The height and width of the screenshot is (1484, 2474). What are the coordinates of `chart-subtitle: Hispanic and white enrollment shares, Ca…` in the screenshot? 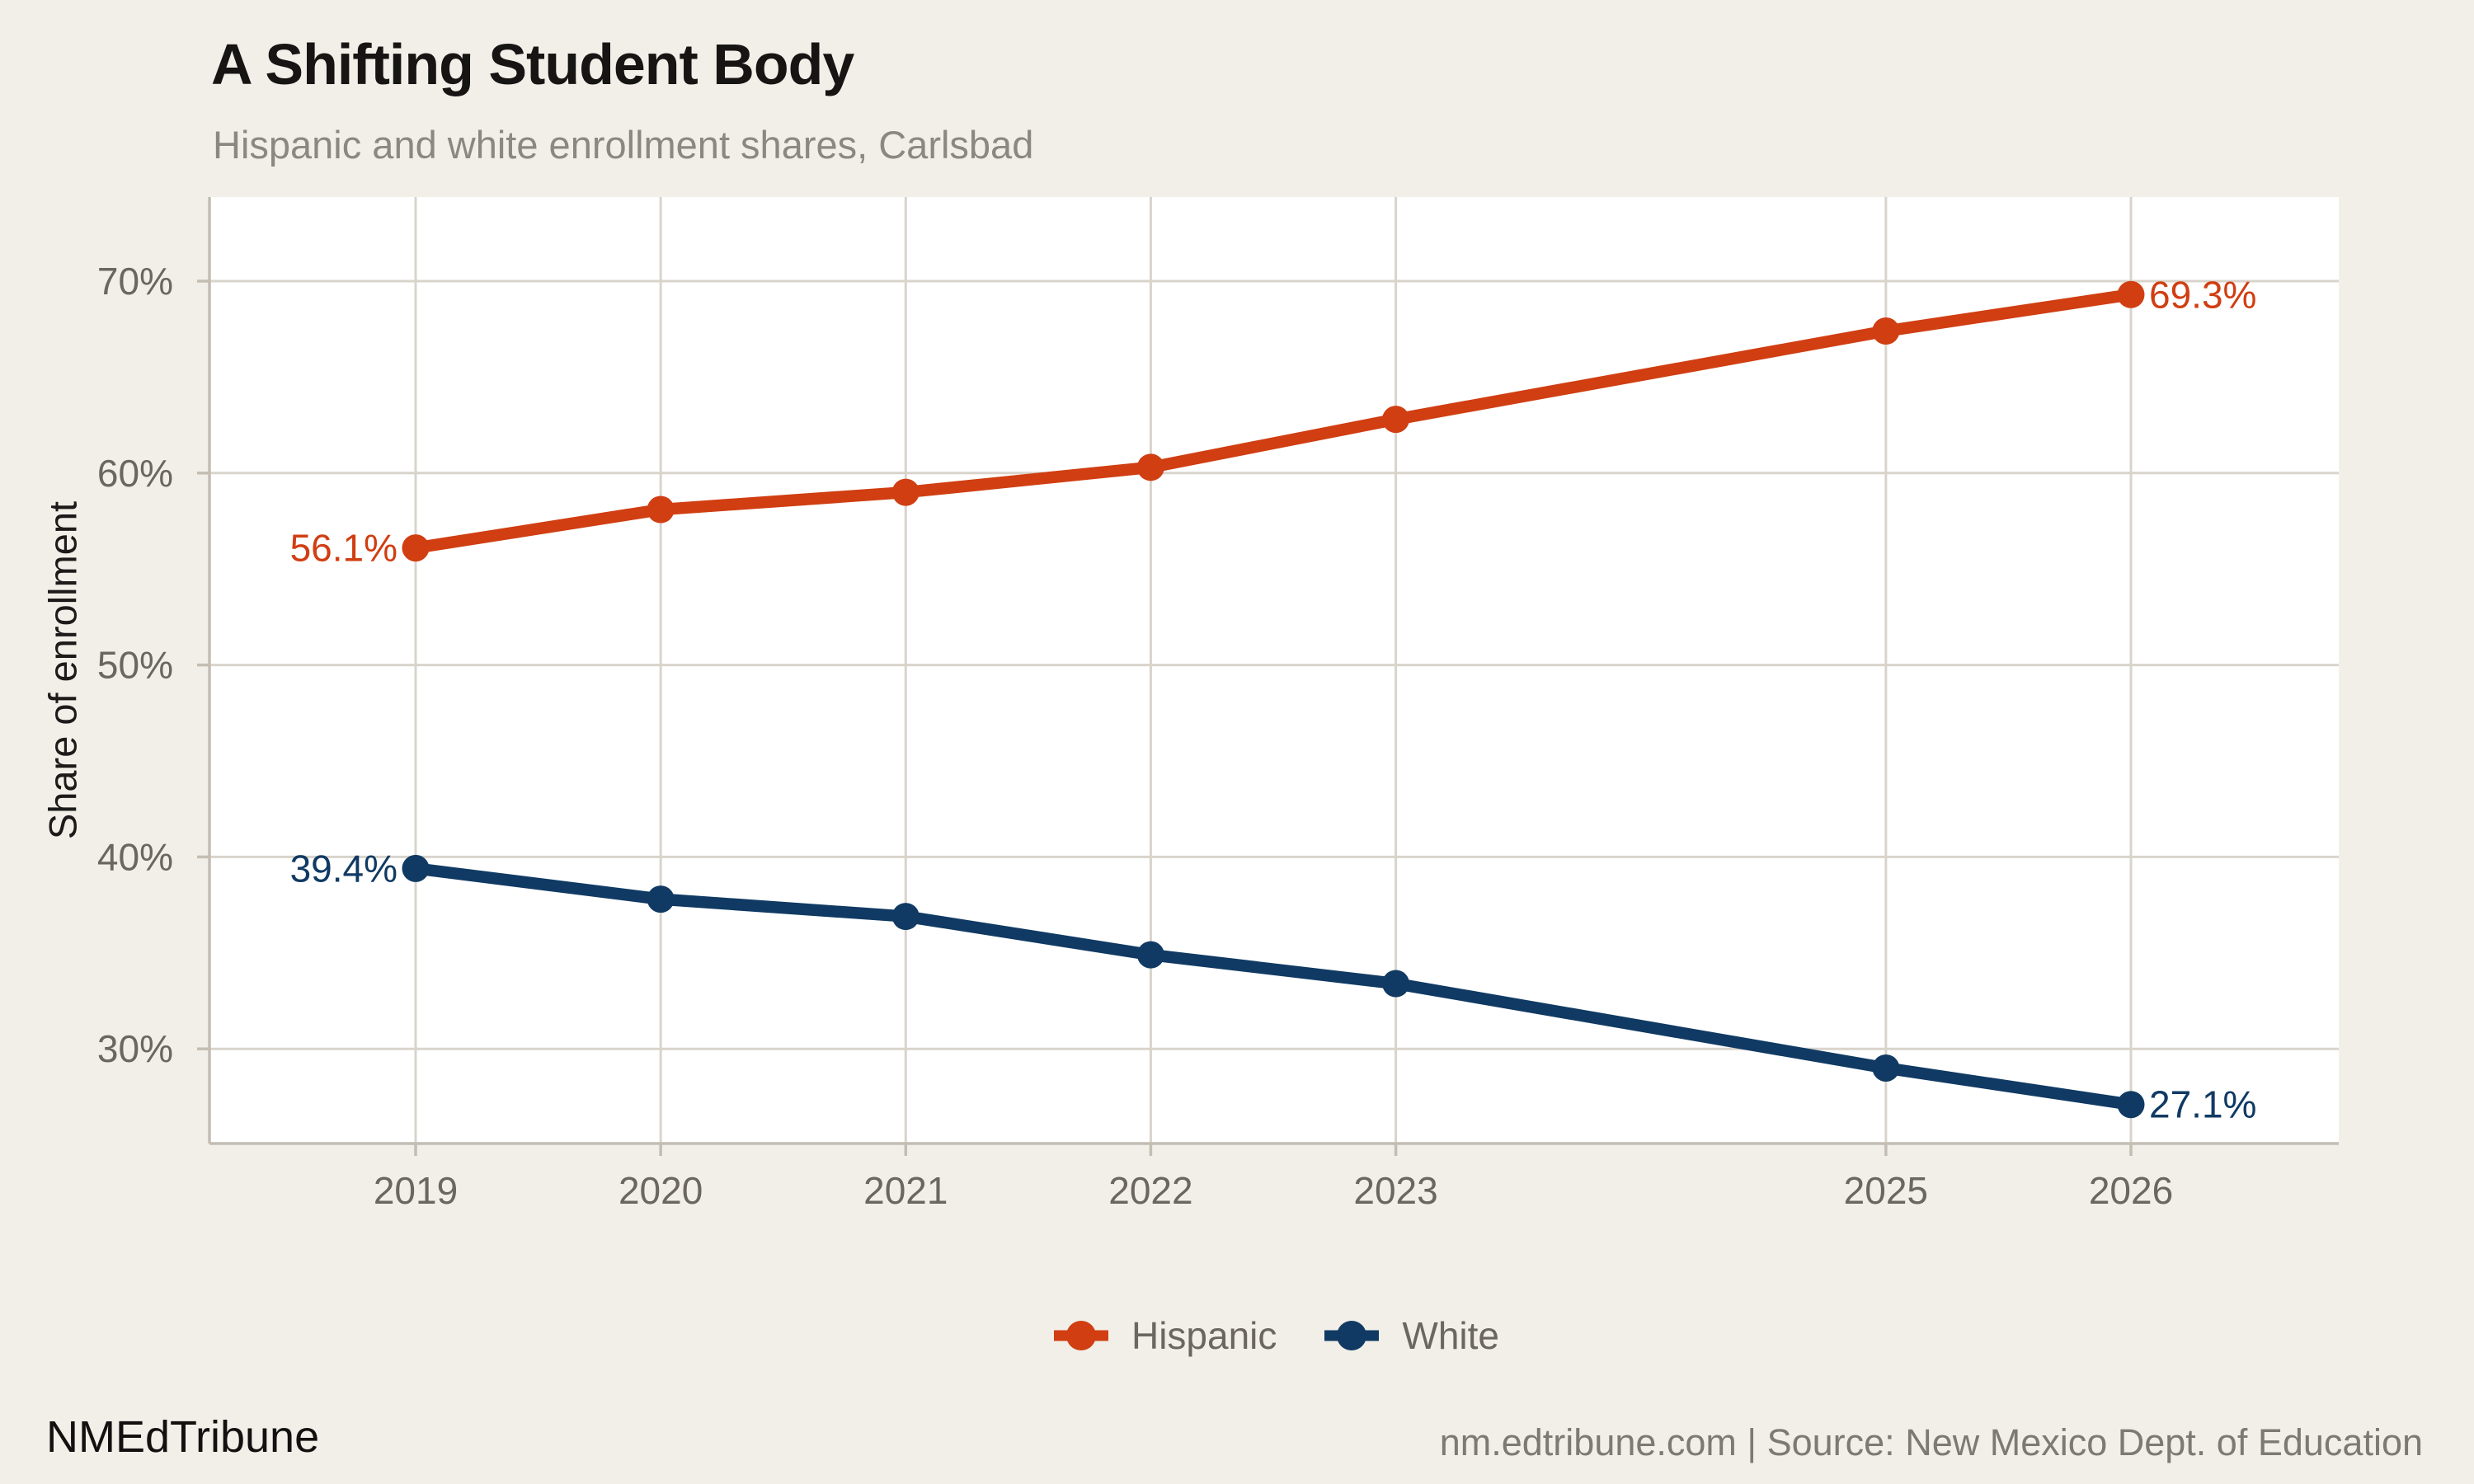 It's located at (623, 145).